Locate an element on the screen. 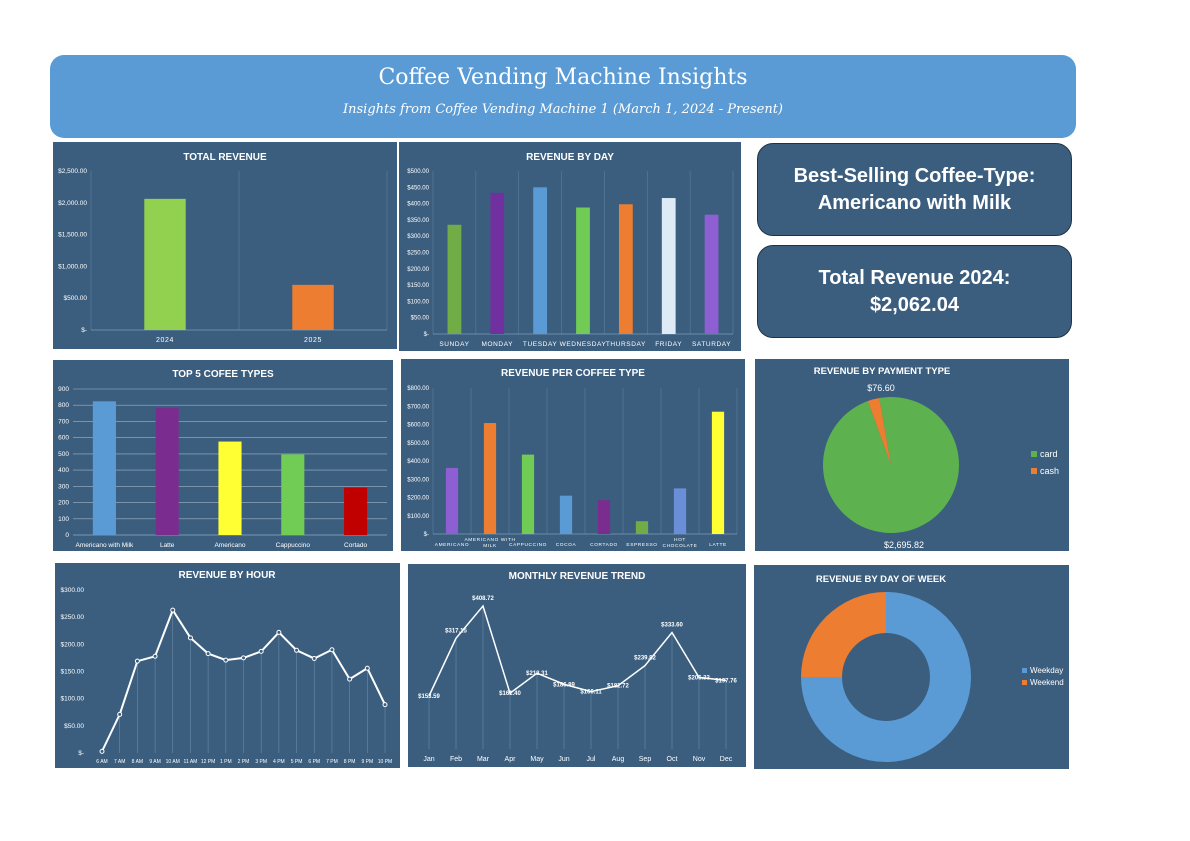 The image size is (1190, 841). y-tick-label: 100 is located at coordinates (63, 519).